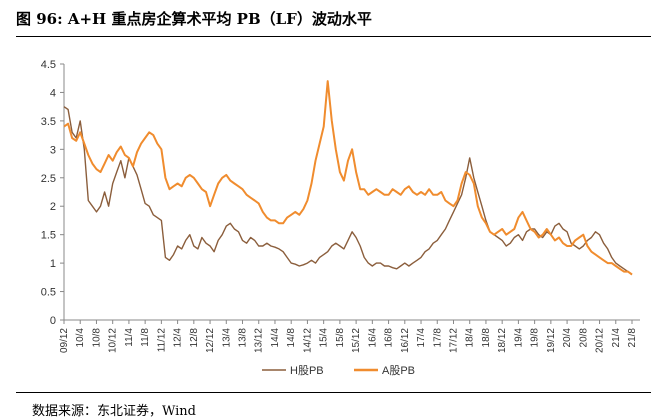 The height and width of the screenshot is (419, 659). Describe the element at coordinates (632, 338) in the screenshot. I see `x-tick-label: 21/8` at that location.